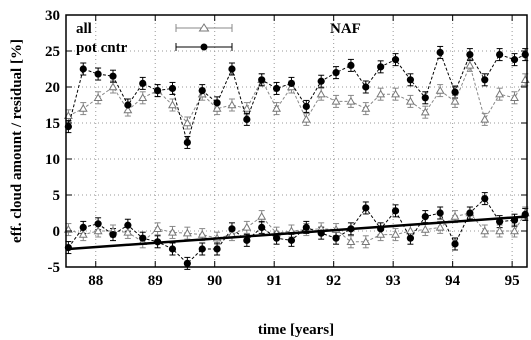  Describe the element at coordinates (52, 160) in the screenshot. I see `y-tick-label: 10` at that location.